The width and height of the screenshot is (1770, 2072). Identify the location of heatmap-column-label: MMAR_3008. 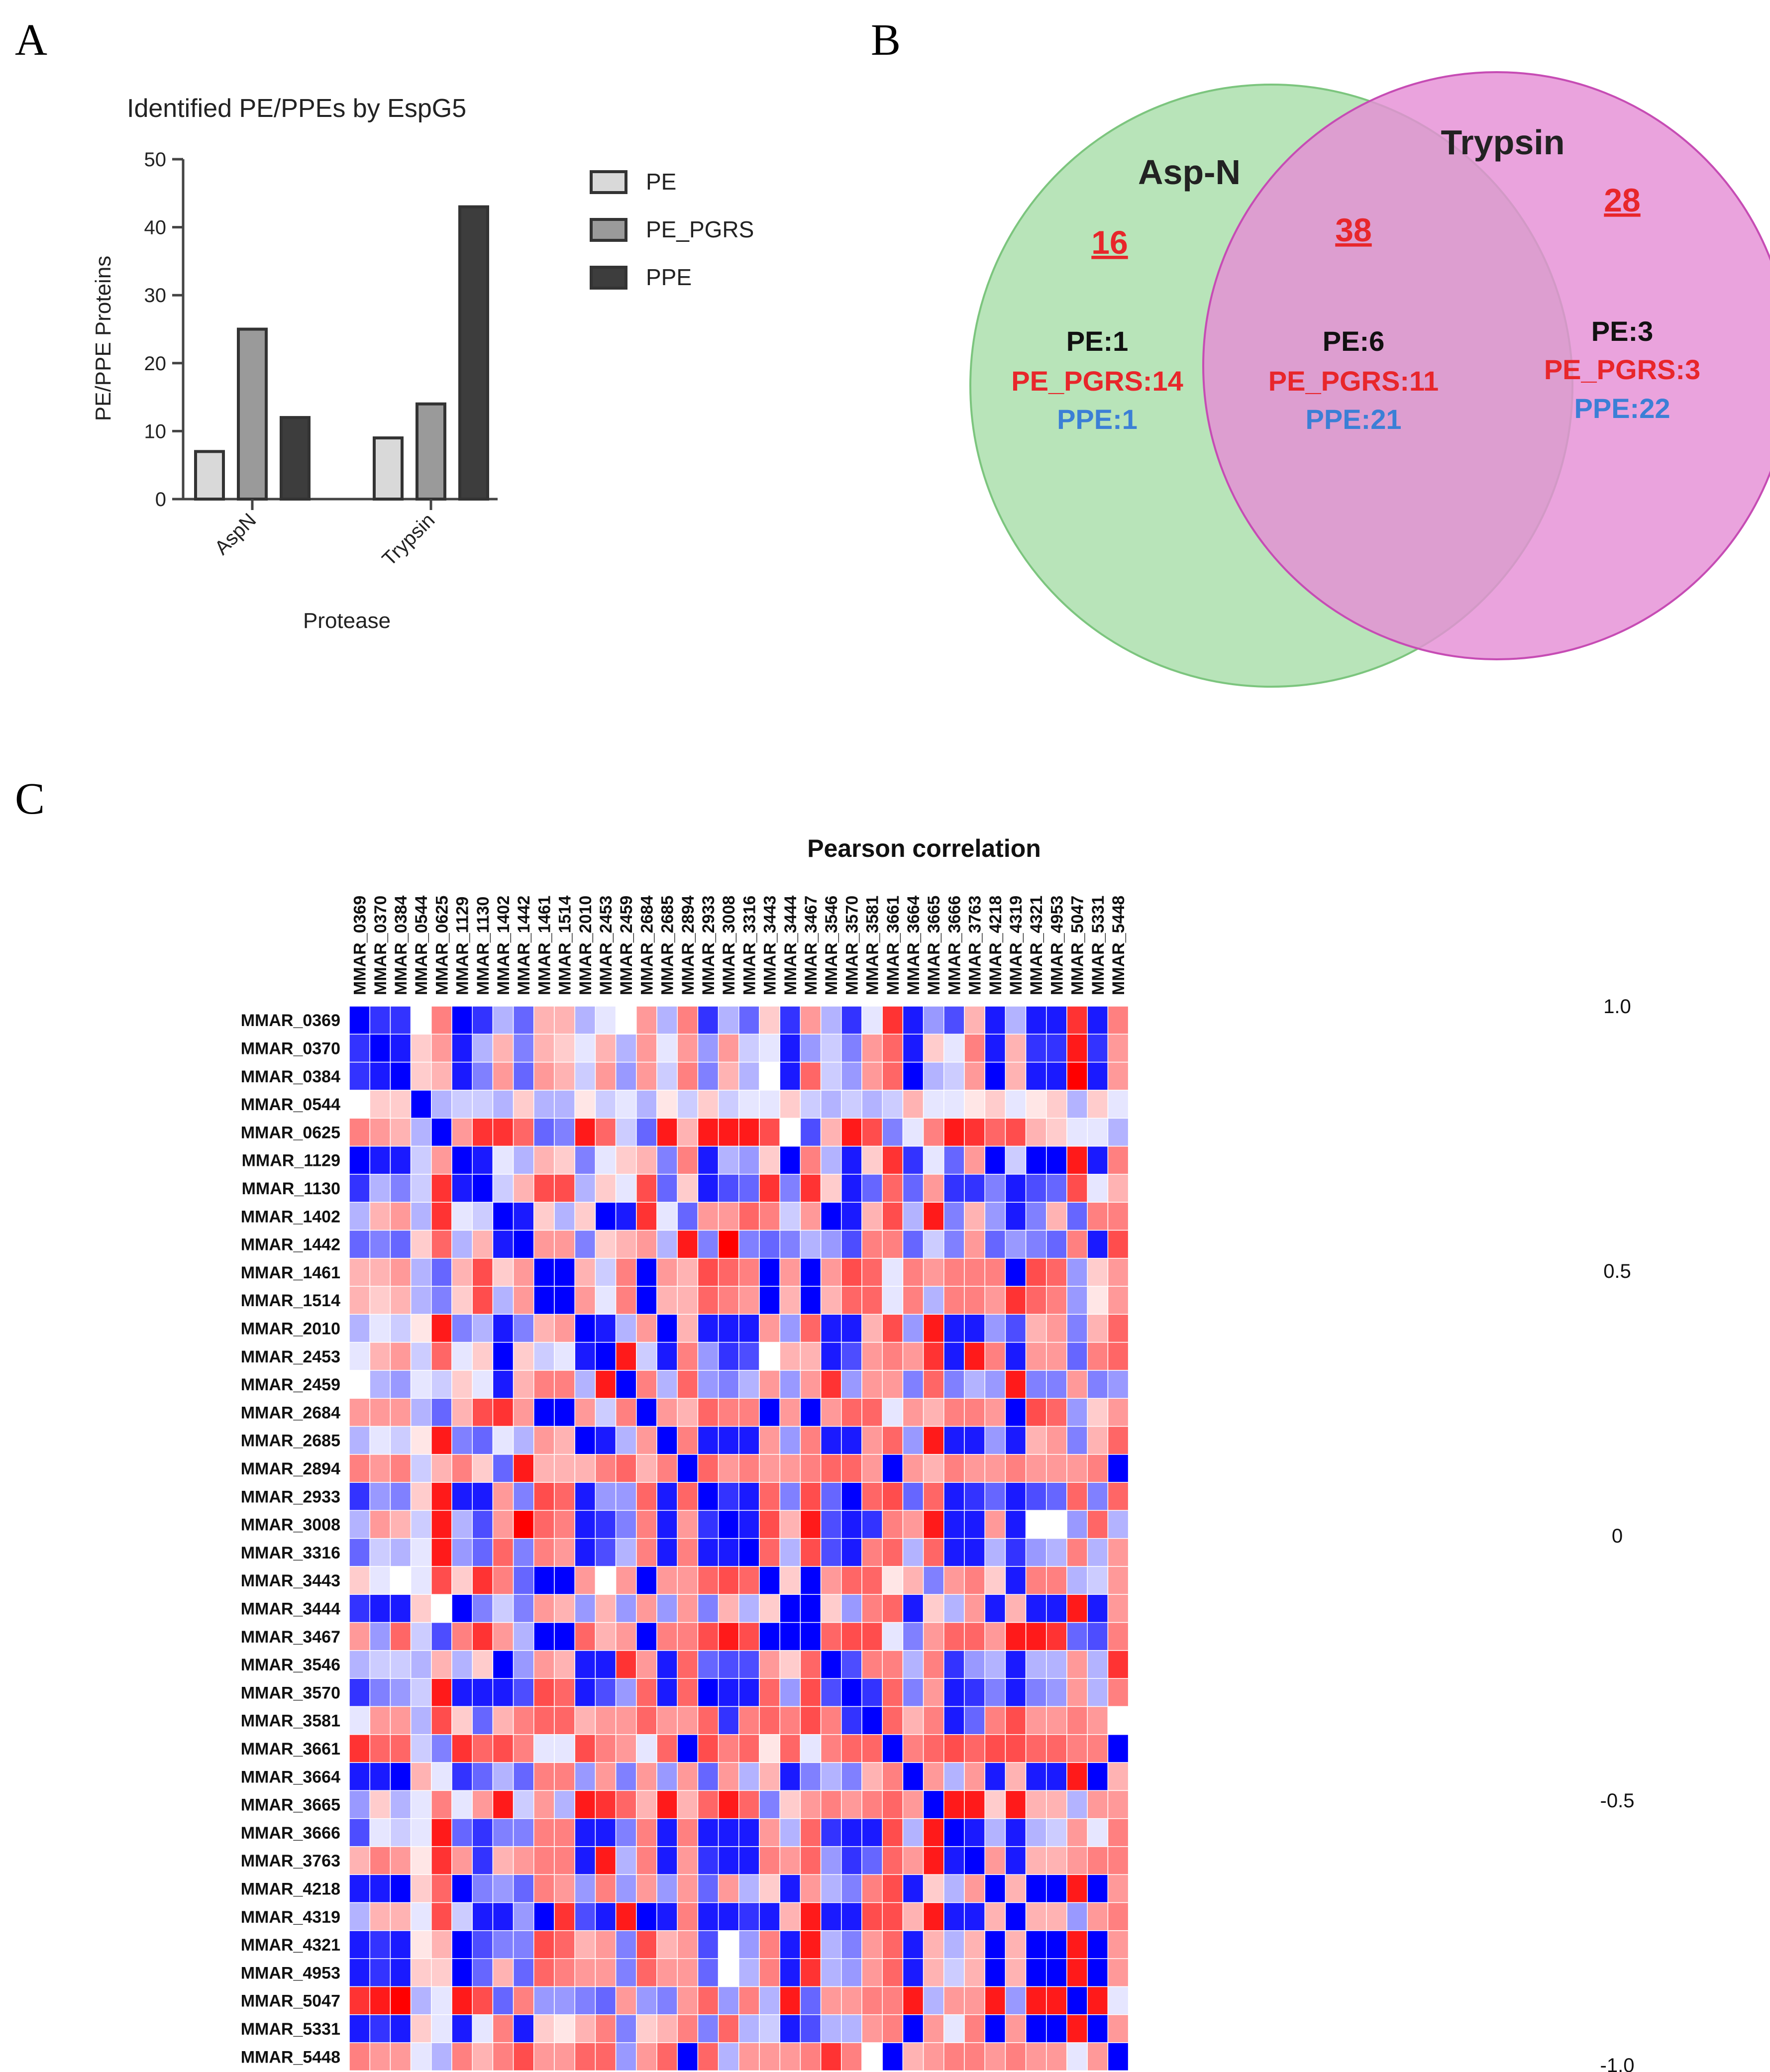
(729, 945).